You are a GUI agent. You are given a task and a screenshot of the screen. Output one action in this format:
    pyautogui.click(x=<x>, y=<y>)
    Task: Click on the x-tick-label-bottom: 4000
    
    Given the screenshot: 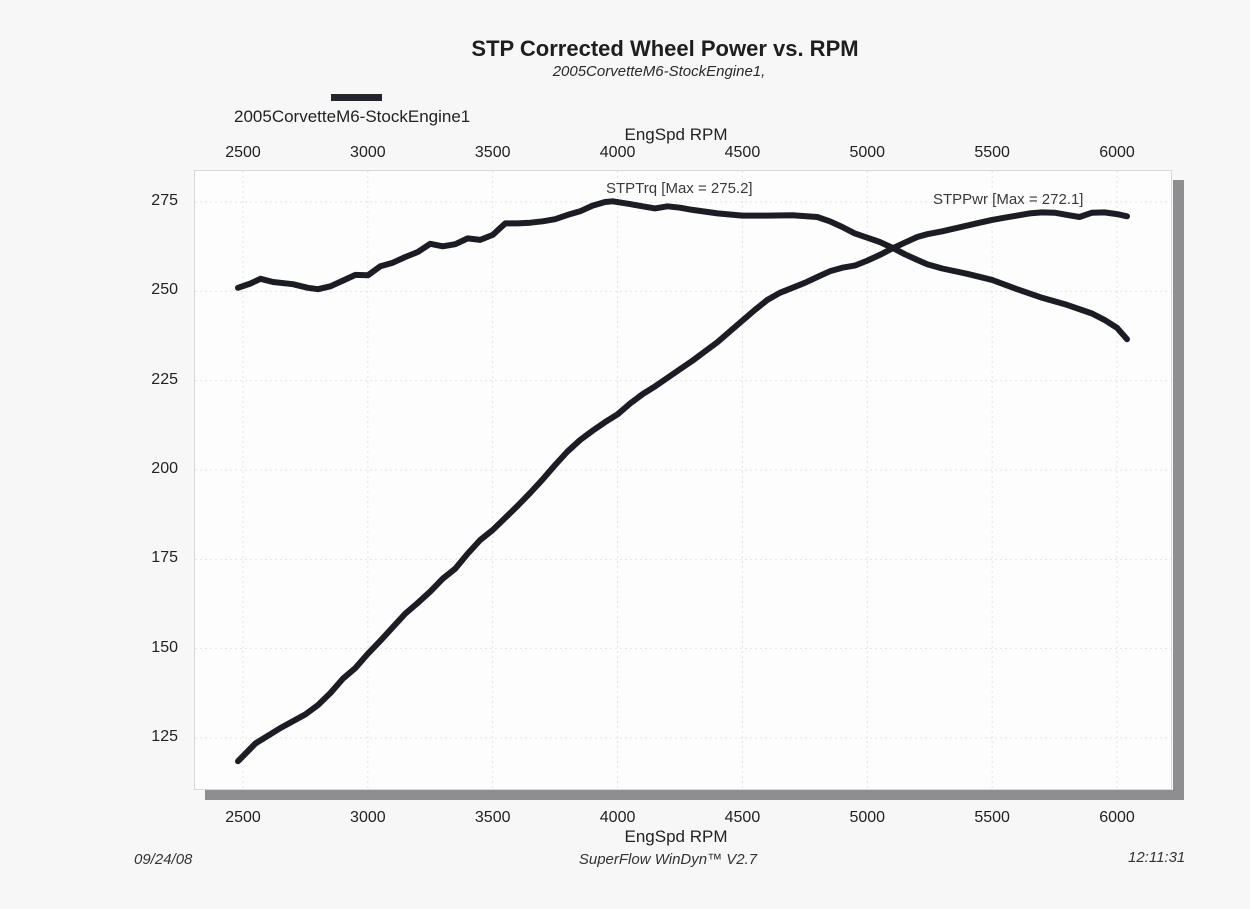 What is the action you would take?
    pyautogui.click(x=617, y=817)
    